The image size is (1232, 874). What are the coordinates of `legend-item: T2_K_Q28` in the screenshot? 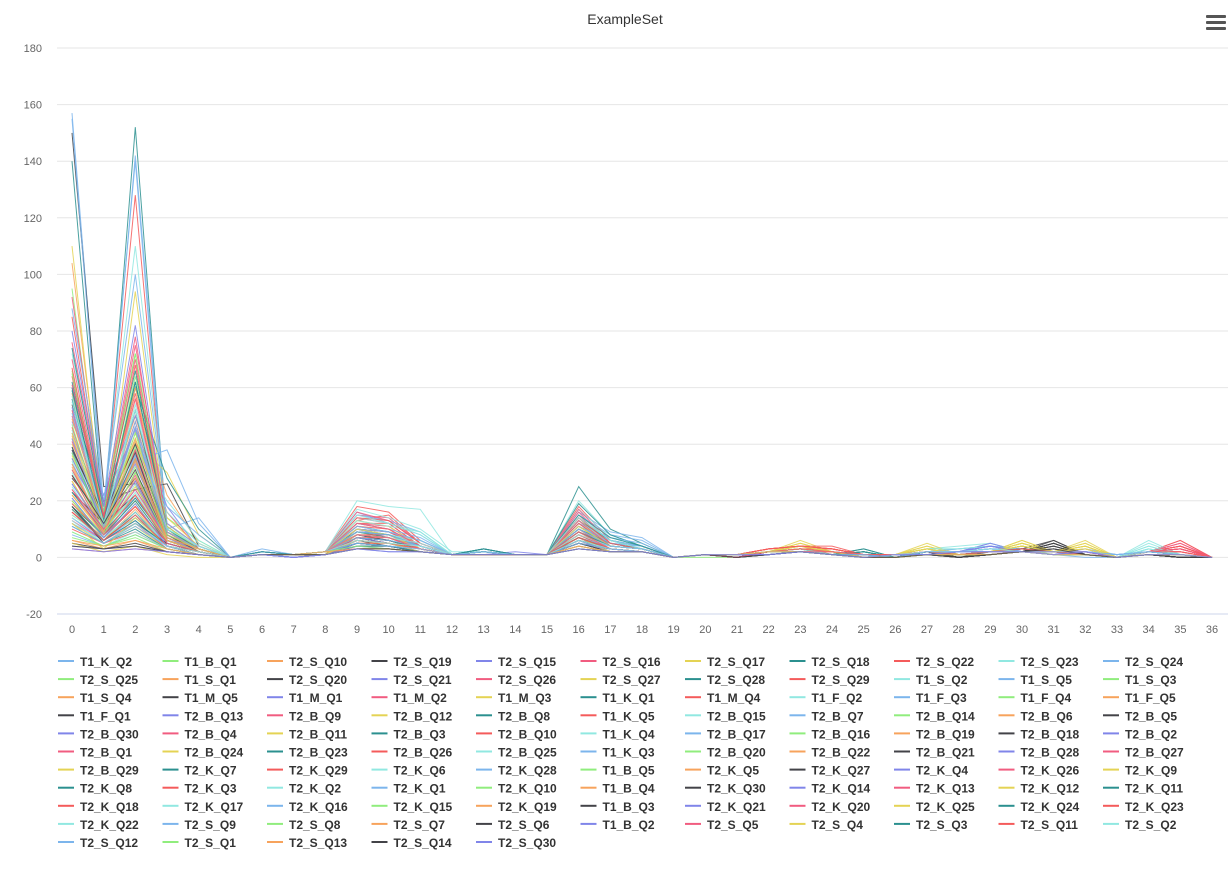 It's located at (516, 771).